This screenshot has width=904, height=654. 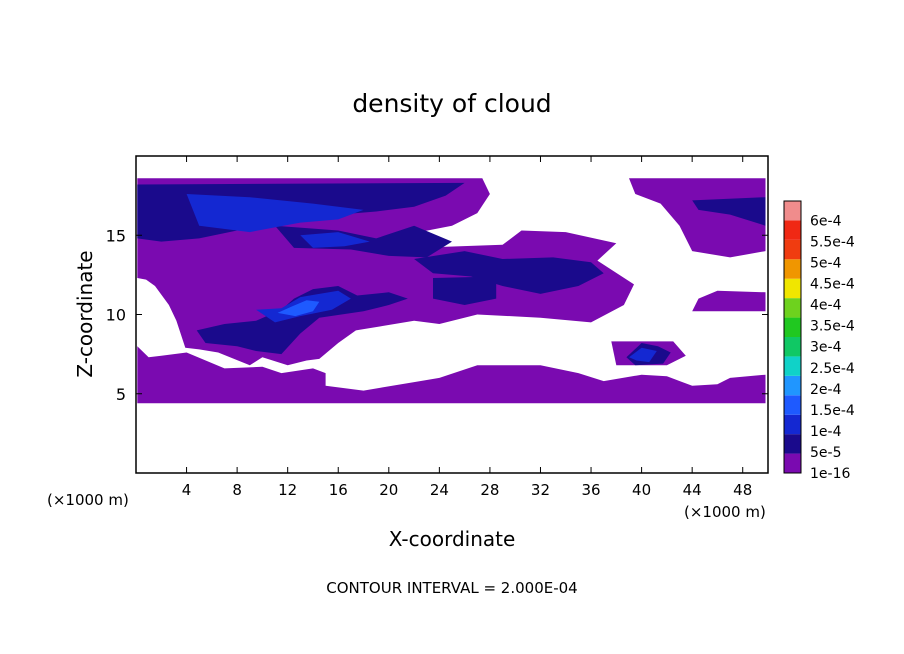 I want to click on colorbar-label: 2.5e-4, so click(x=832, y=369).